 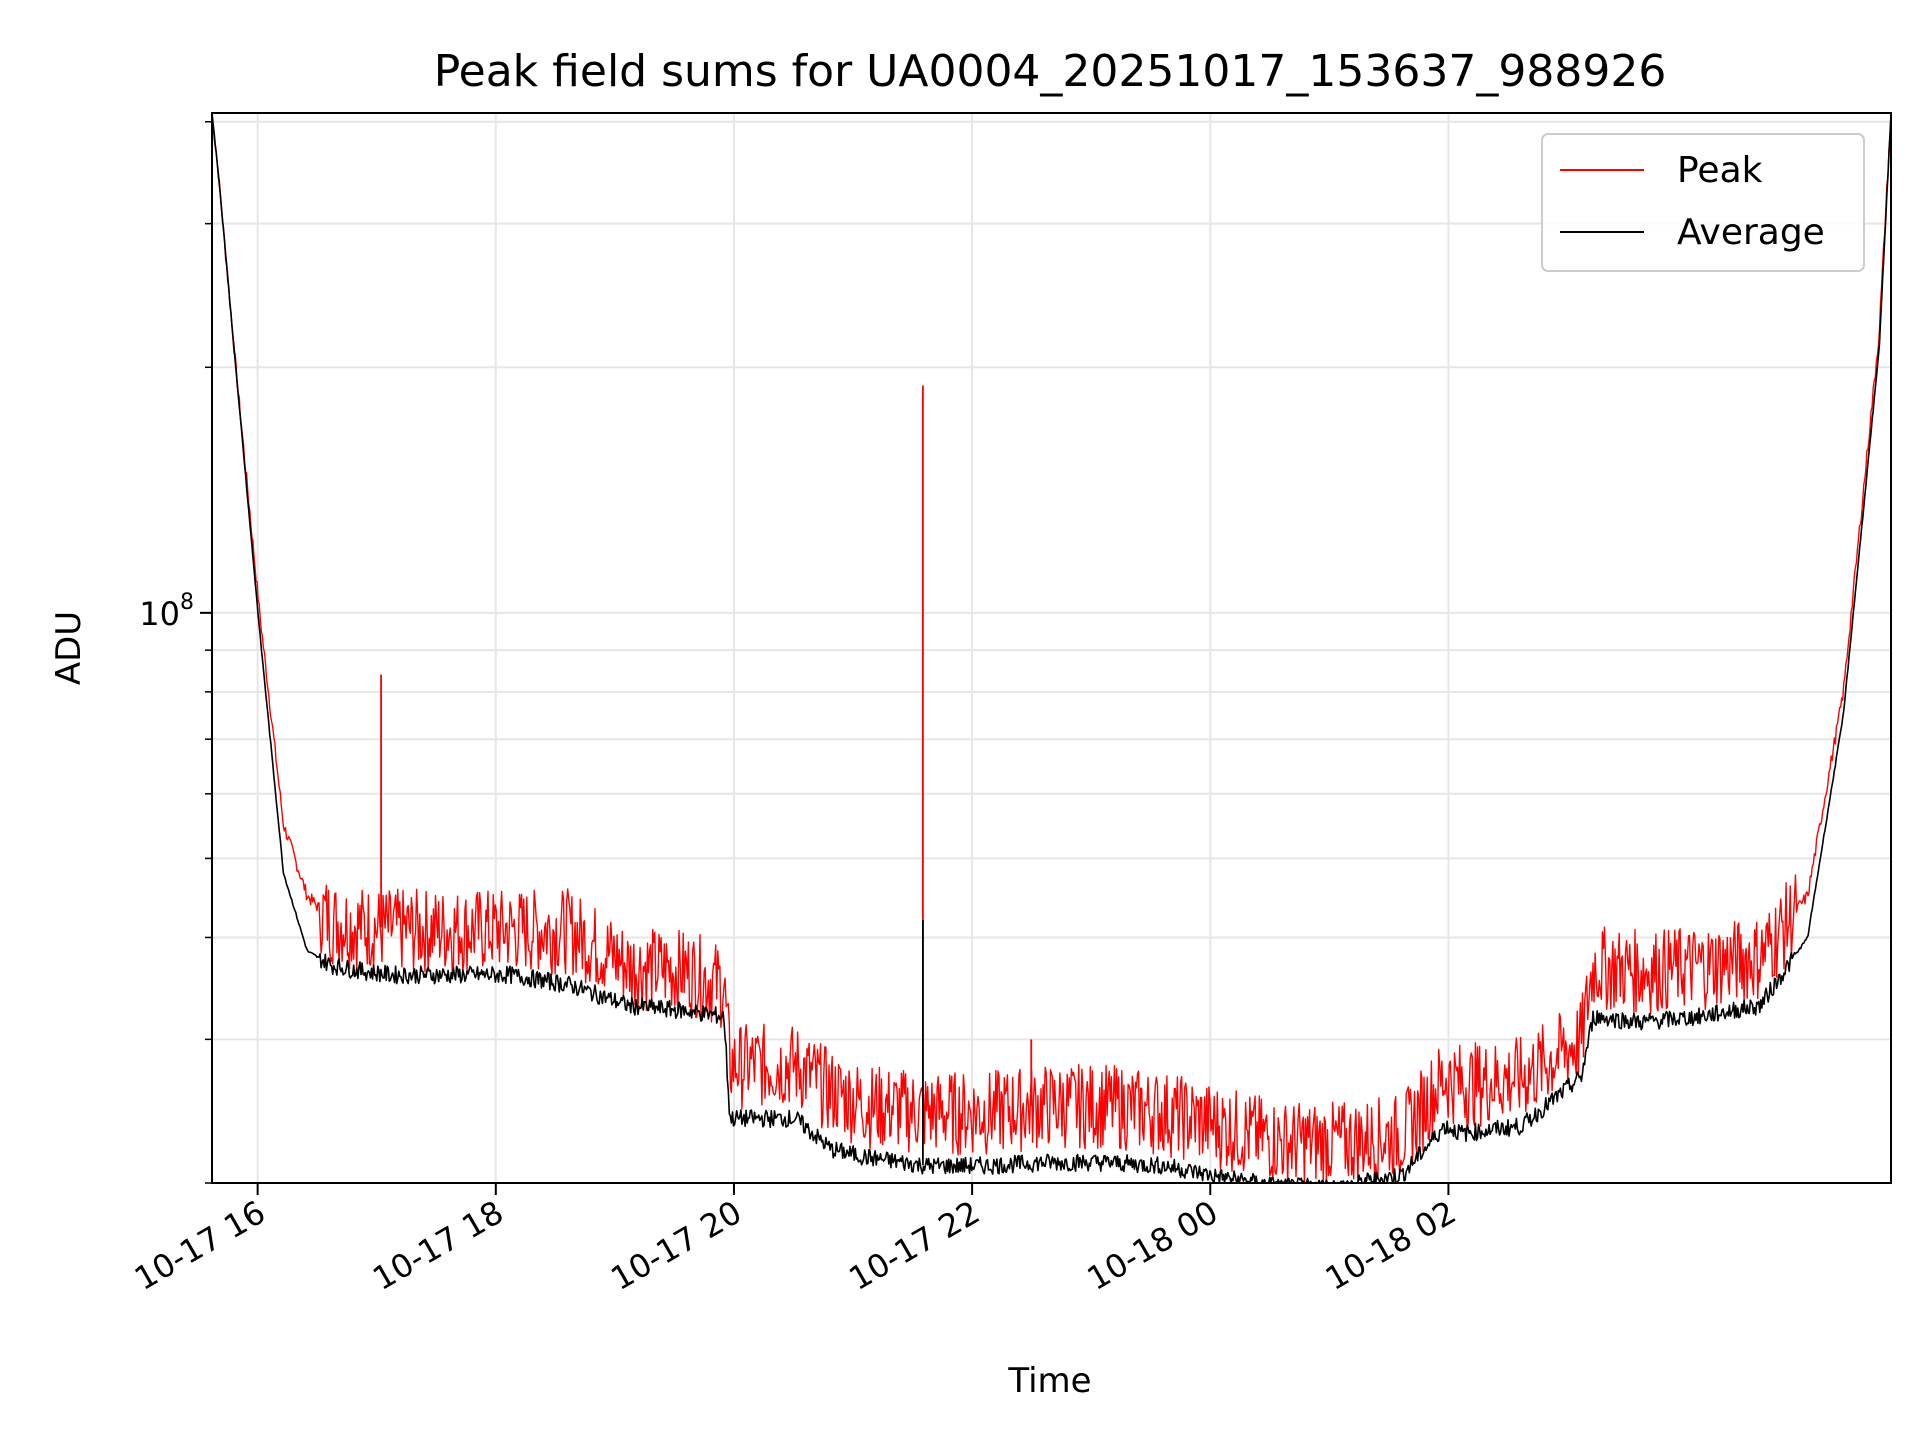 What do you see at coordinates (1751, 232) in the screenshot?
I see `legend-label-average: Average` at bounding box center [1751, 232].